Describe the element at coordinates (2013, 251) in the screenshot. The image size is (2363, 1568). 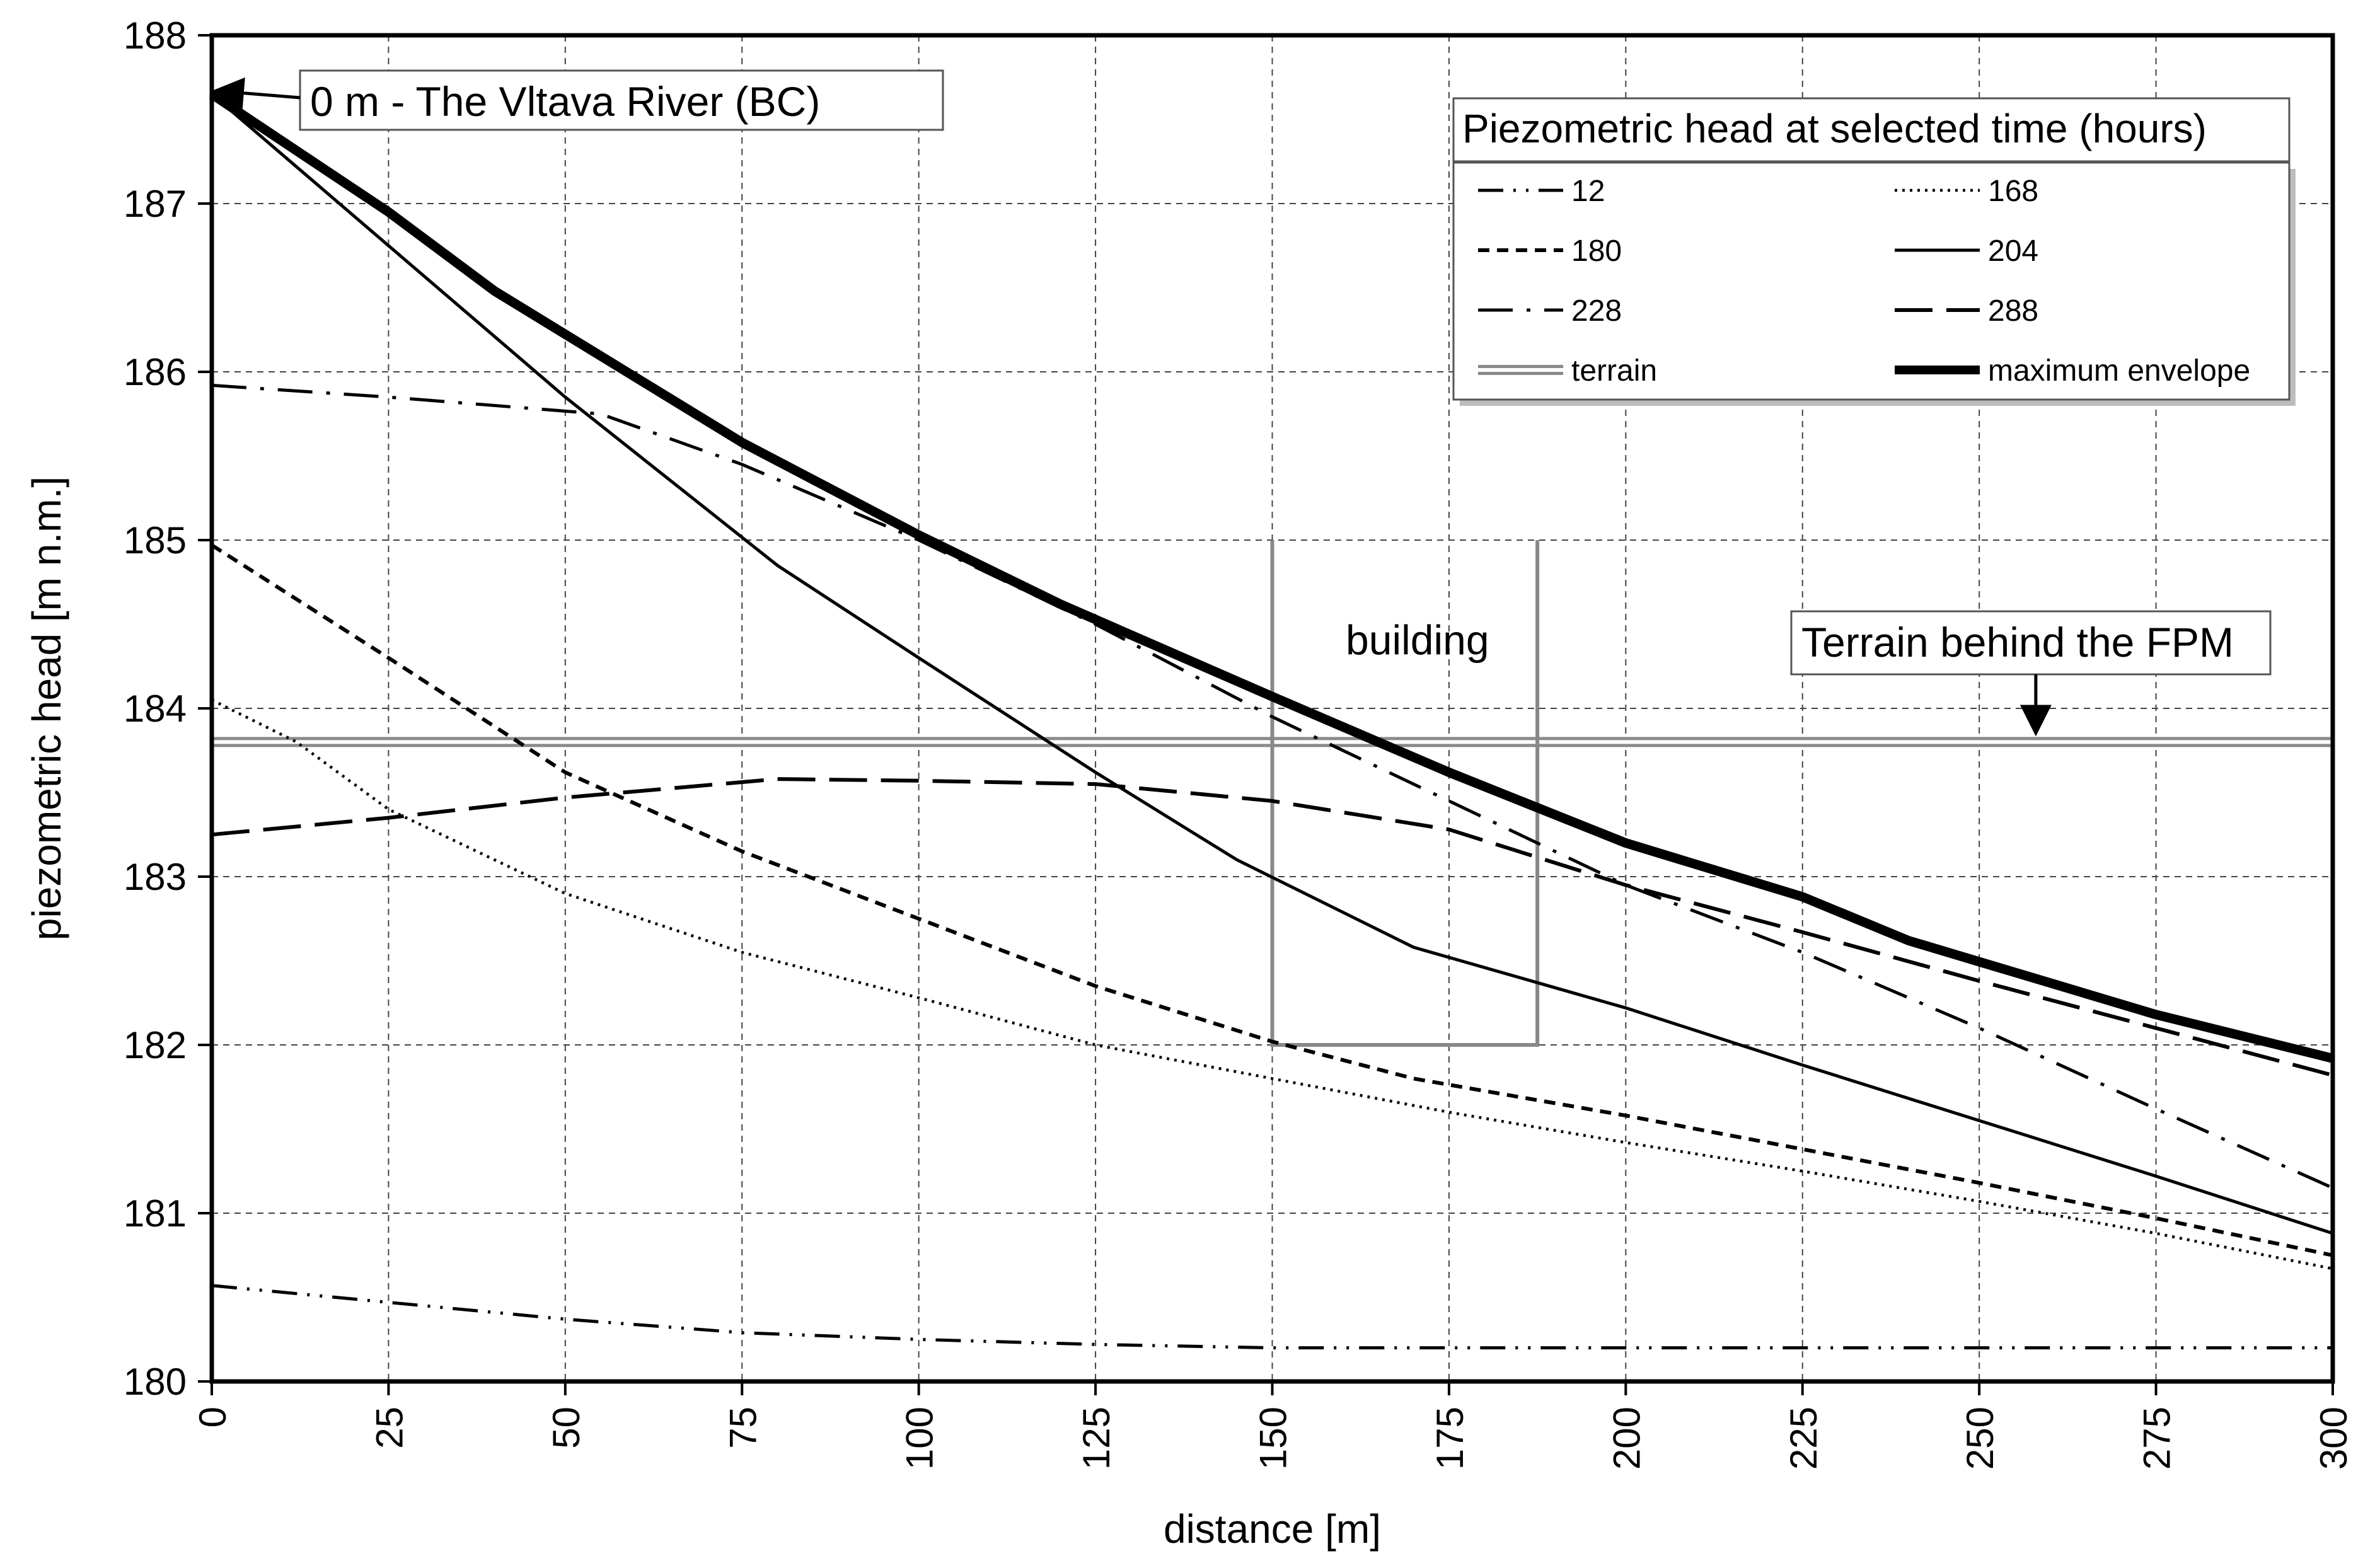
I see `legend-label-204: 204` at that location.